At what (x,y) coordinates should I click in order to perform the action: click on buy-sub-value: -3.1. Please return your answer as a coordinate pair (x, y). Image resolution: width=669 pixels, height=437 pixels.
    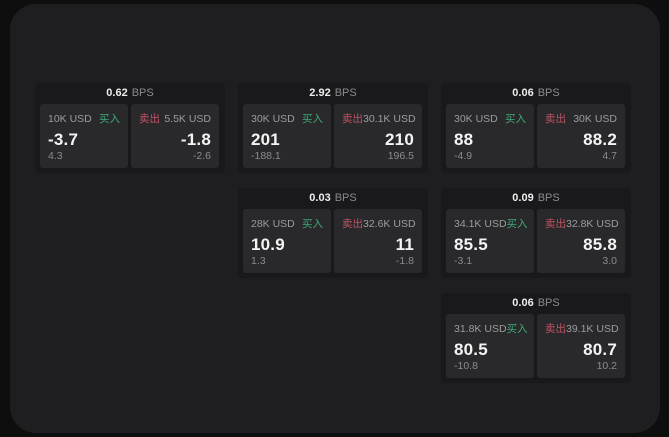
    Looking at the image, I should click on (463, 261).